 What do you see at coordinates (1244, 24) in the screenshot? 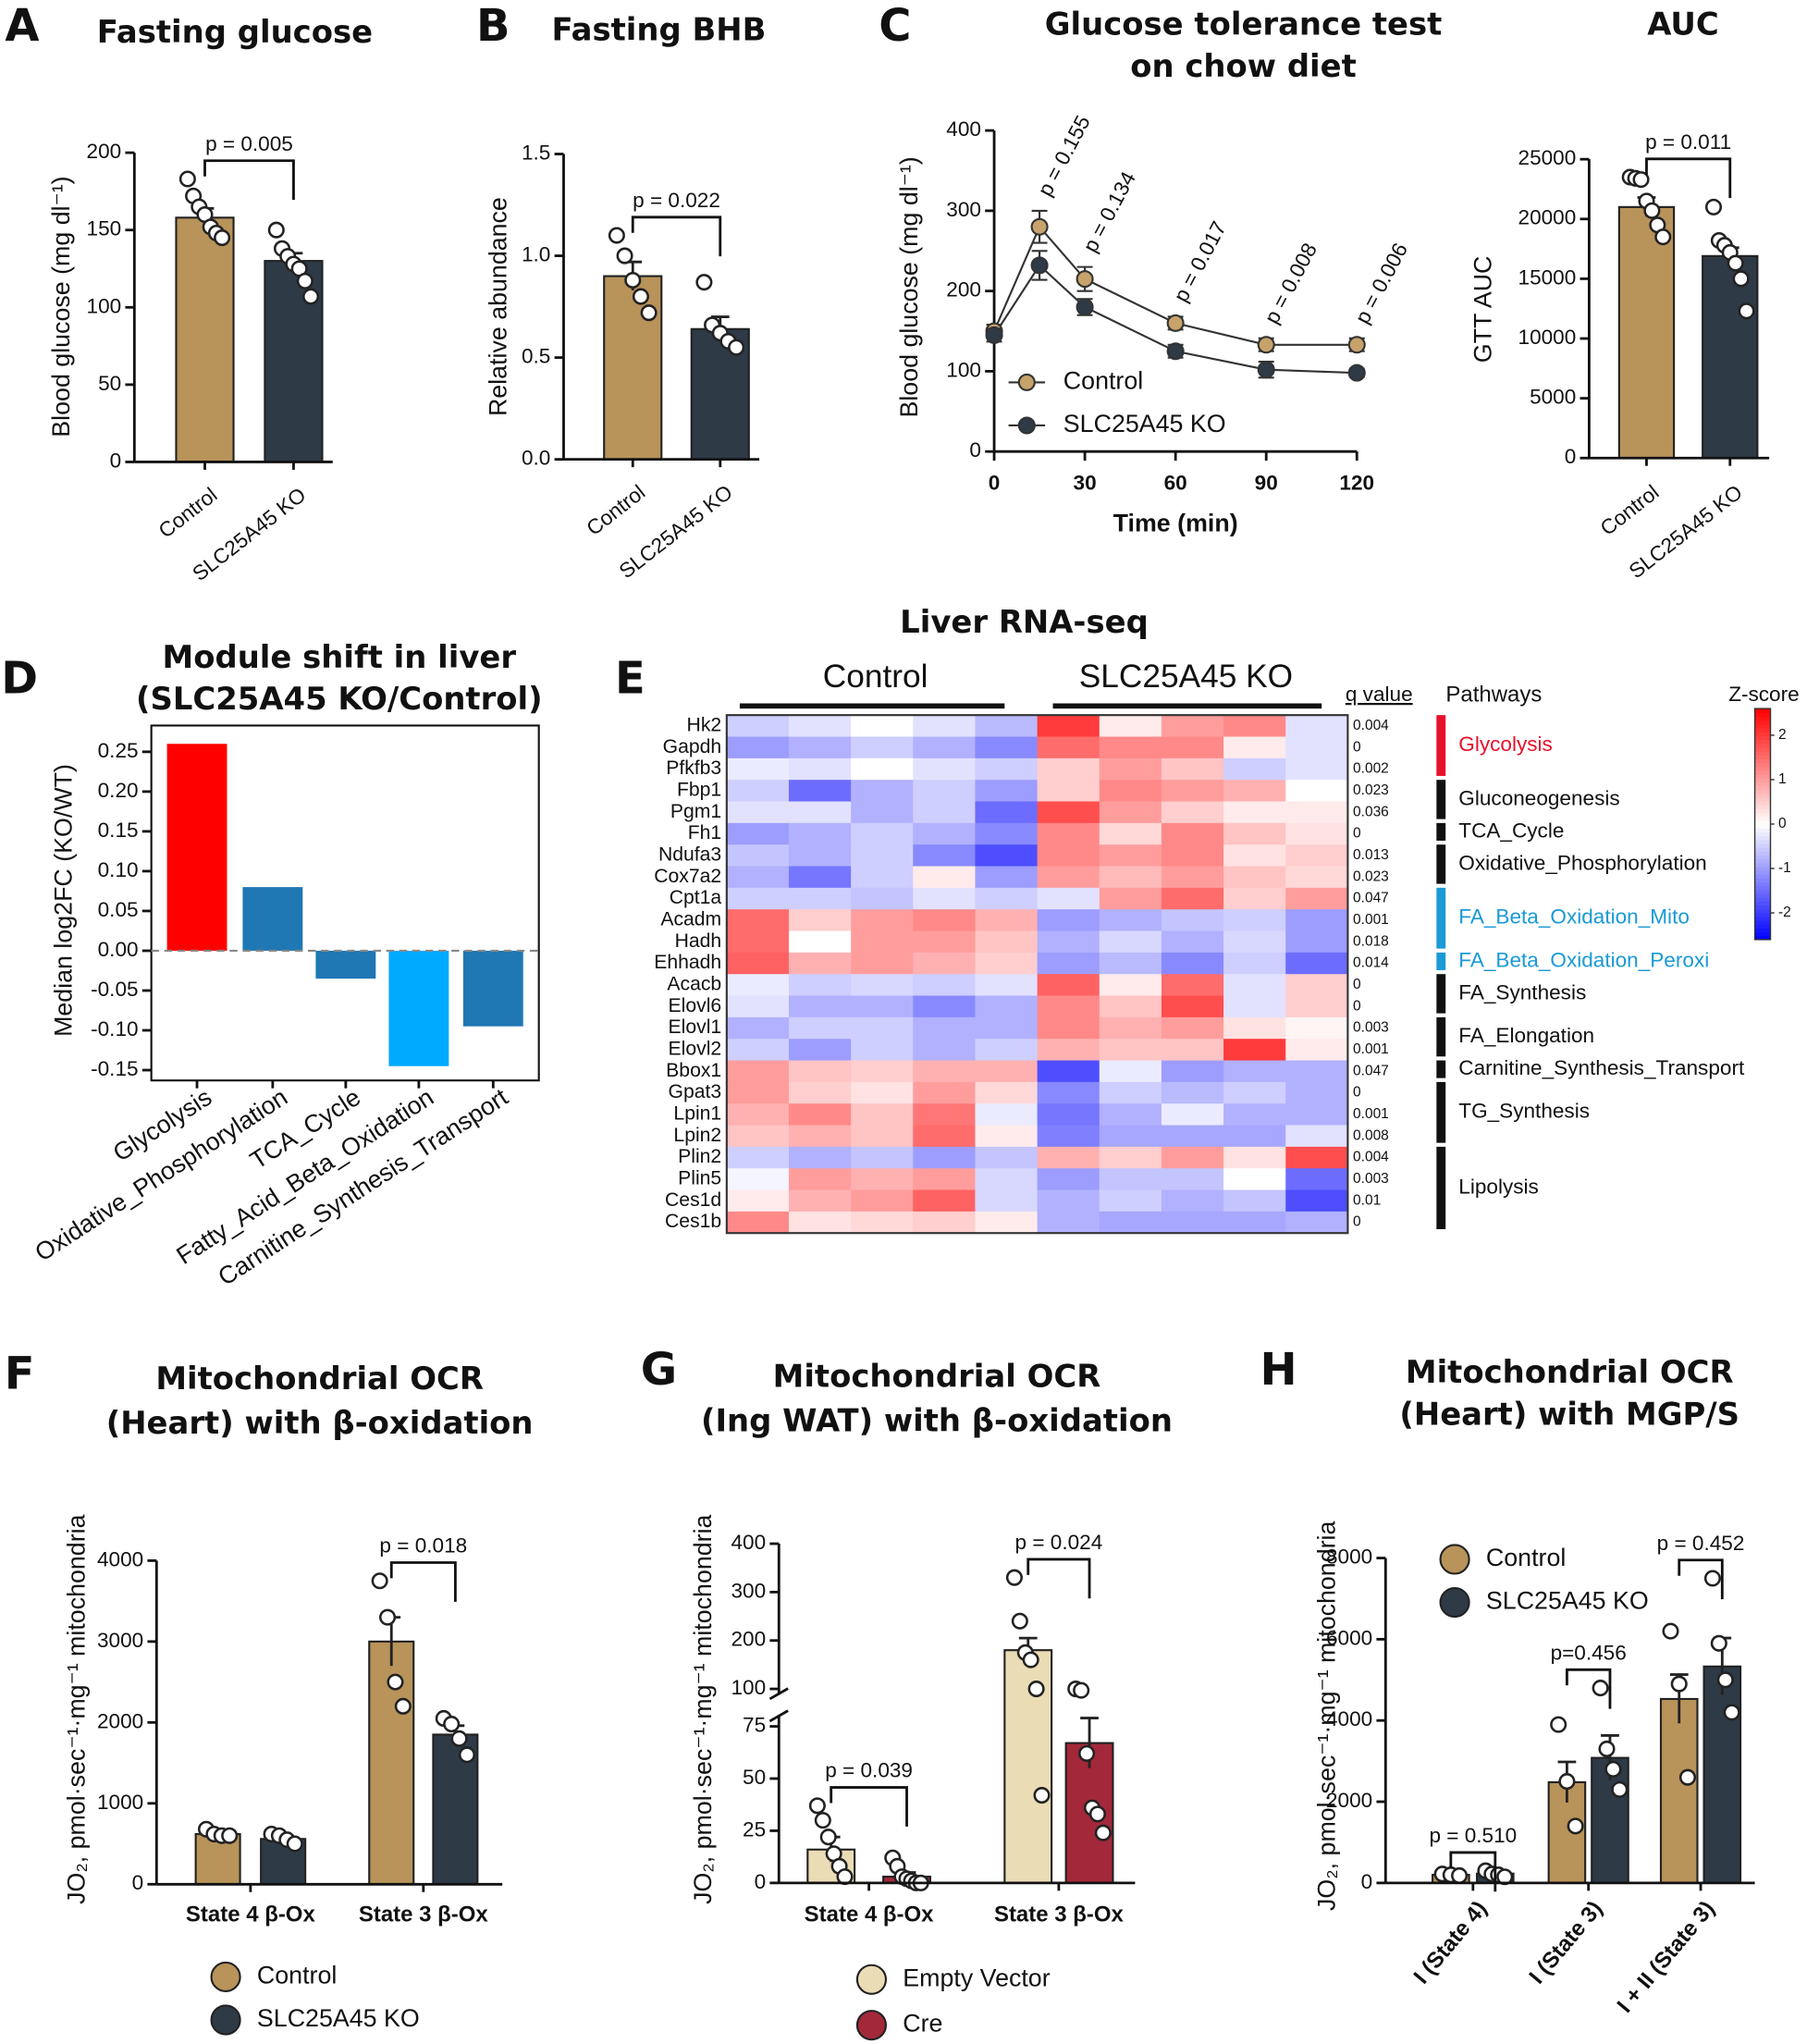
I see `chart-title: Glucose tolerance test` at bounding box center [1244, 24].